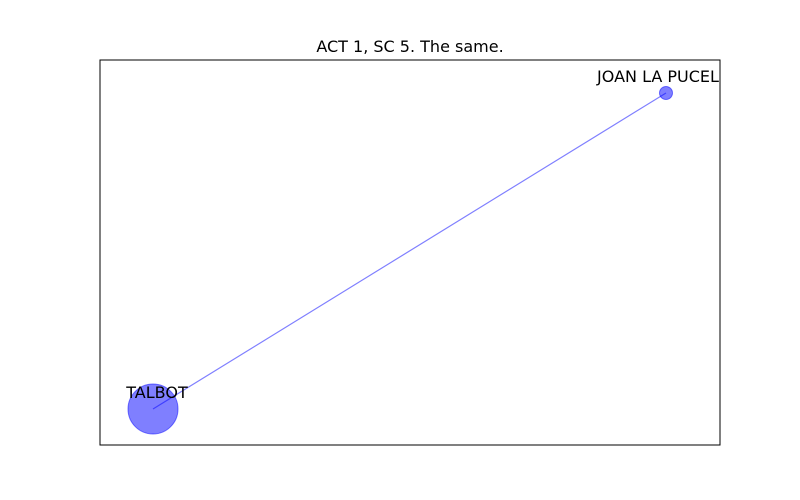  What do you see at coordinates (657, 76) in the screenshot?
I see `node-label-joan: JOAN LA PUCEL` at bounding box center [657, 76].